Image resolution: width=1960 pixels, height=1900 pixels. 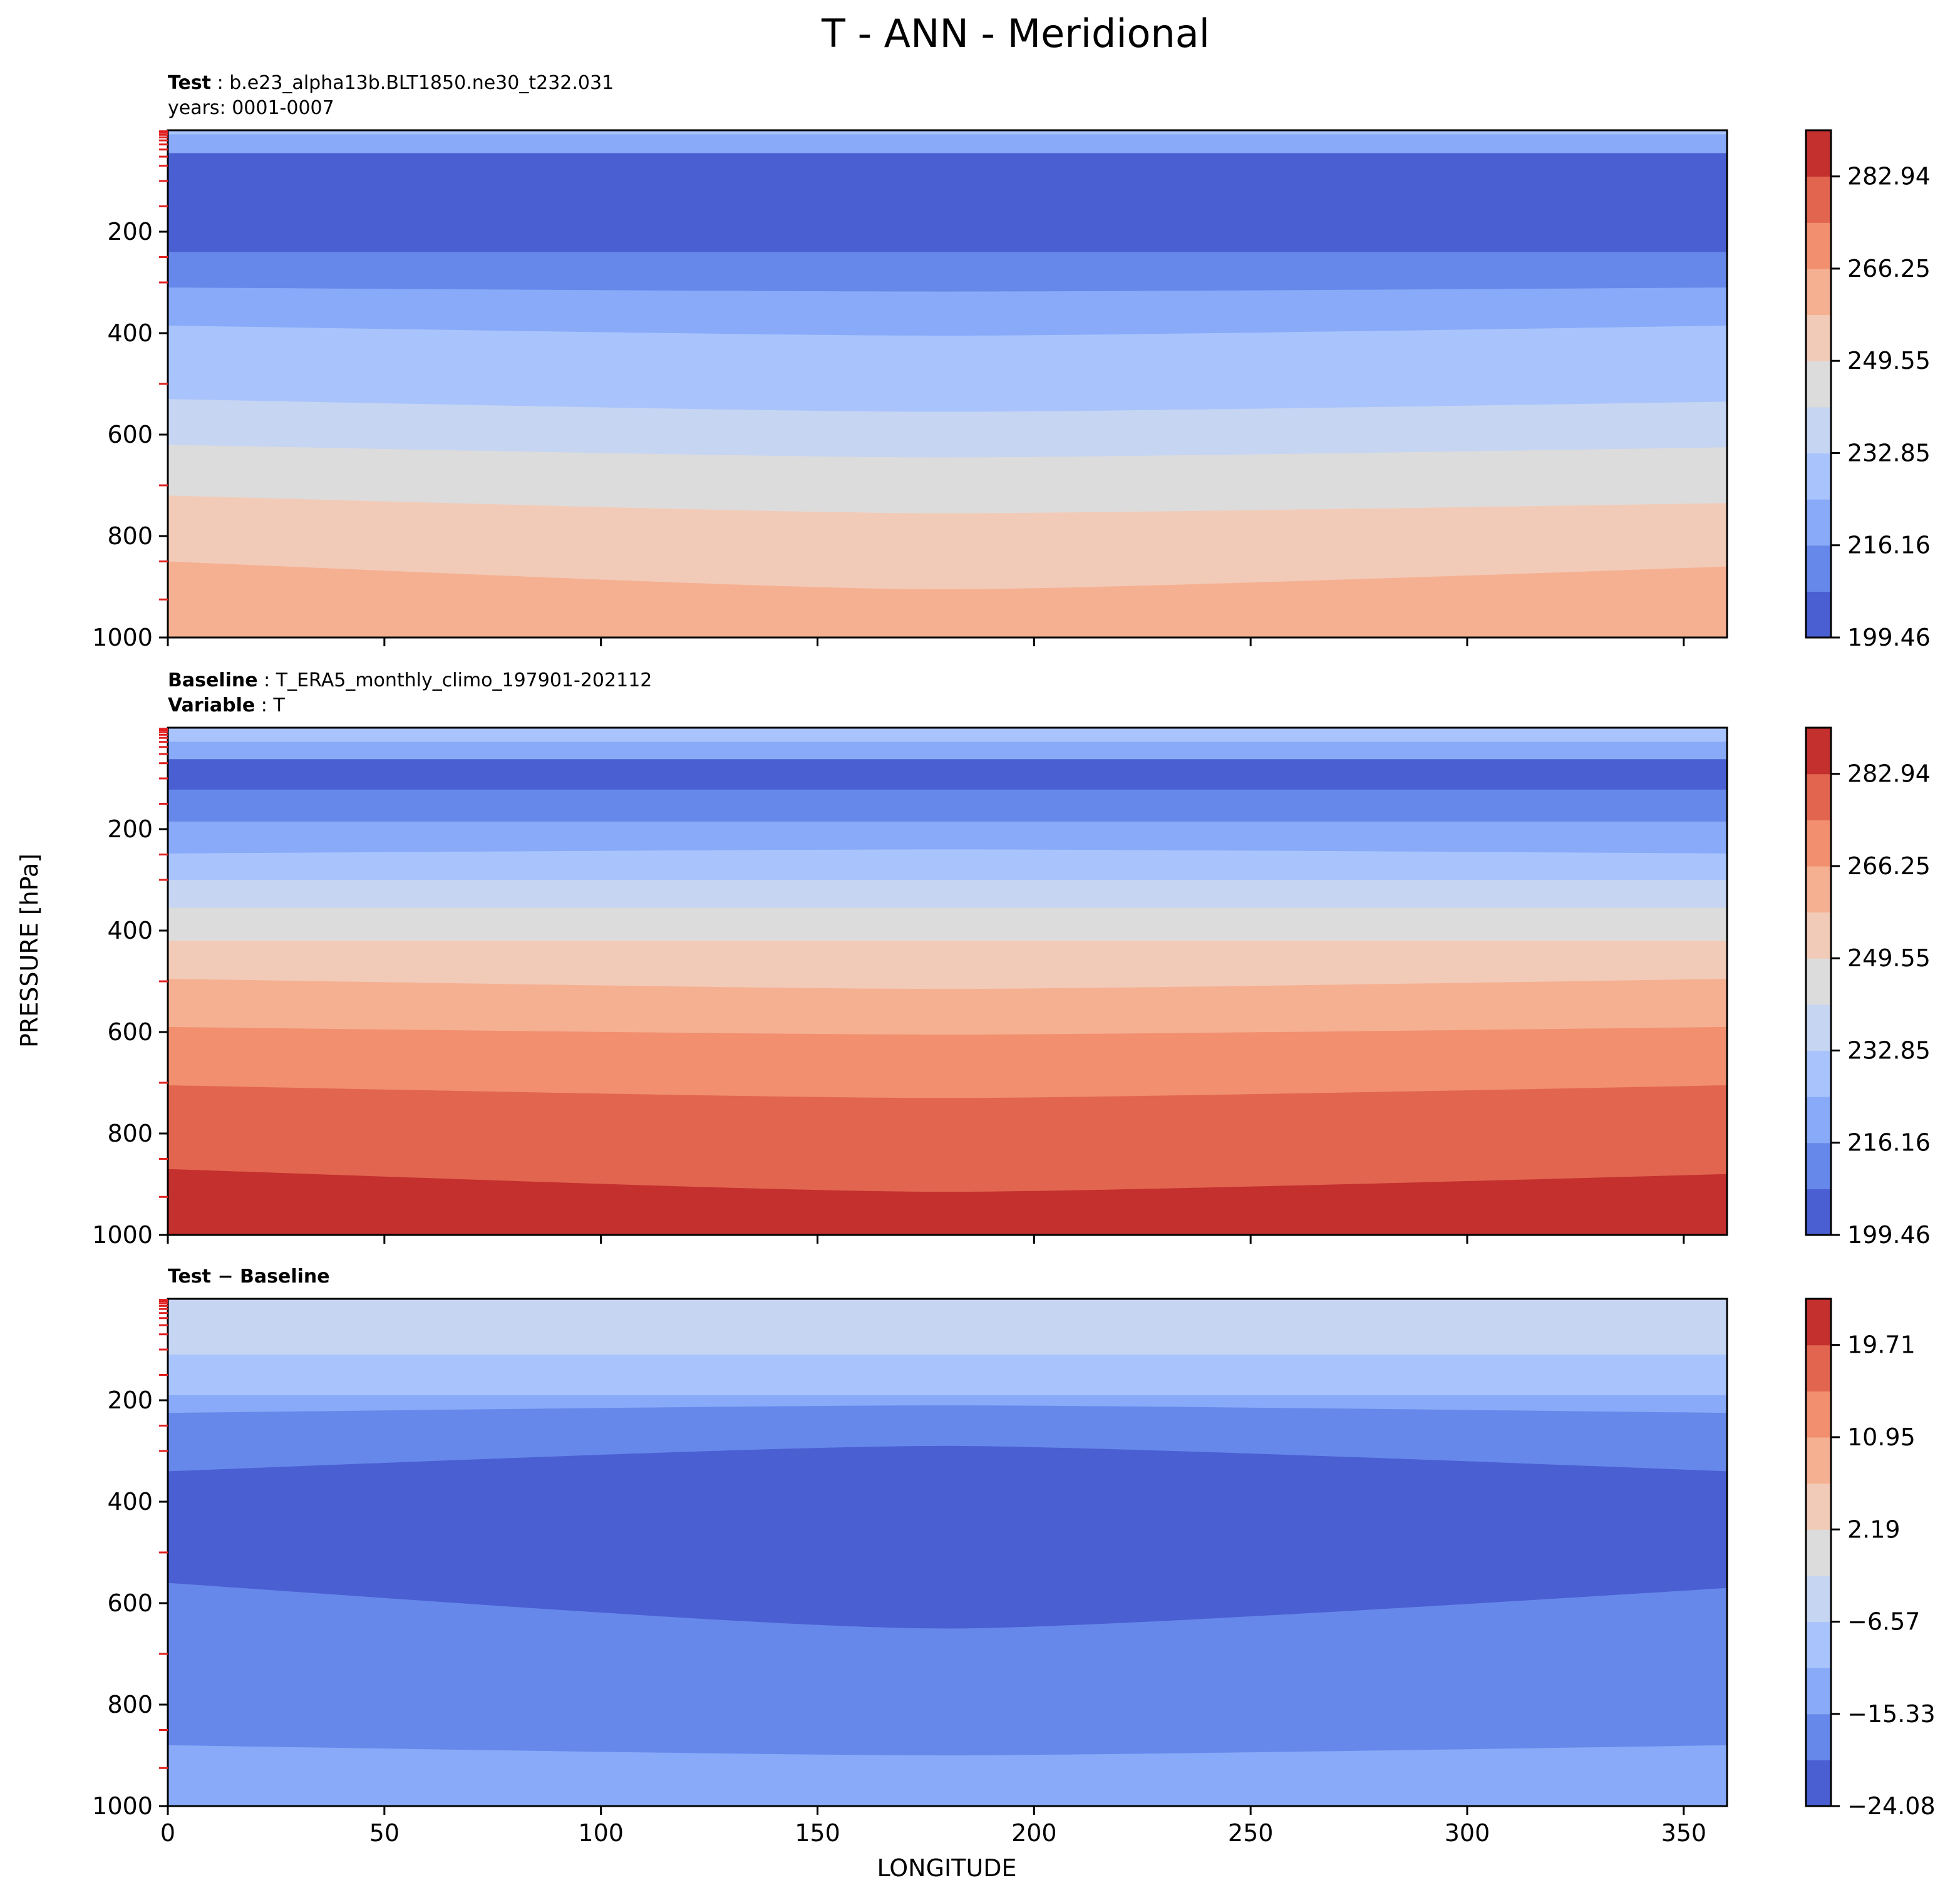 What do you see at coordinates (1891, 1714) in the screenshot?
I see `colorbar-tick-label: −15.33` at bounding box center [1891, 1714].